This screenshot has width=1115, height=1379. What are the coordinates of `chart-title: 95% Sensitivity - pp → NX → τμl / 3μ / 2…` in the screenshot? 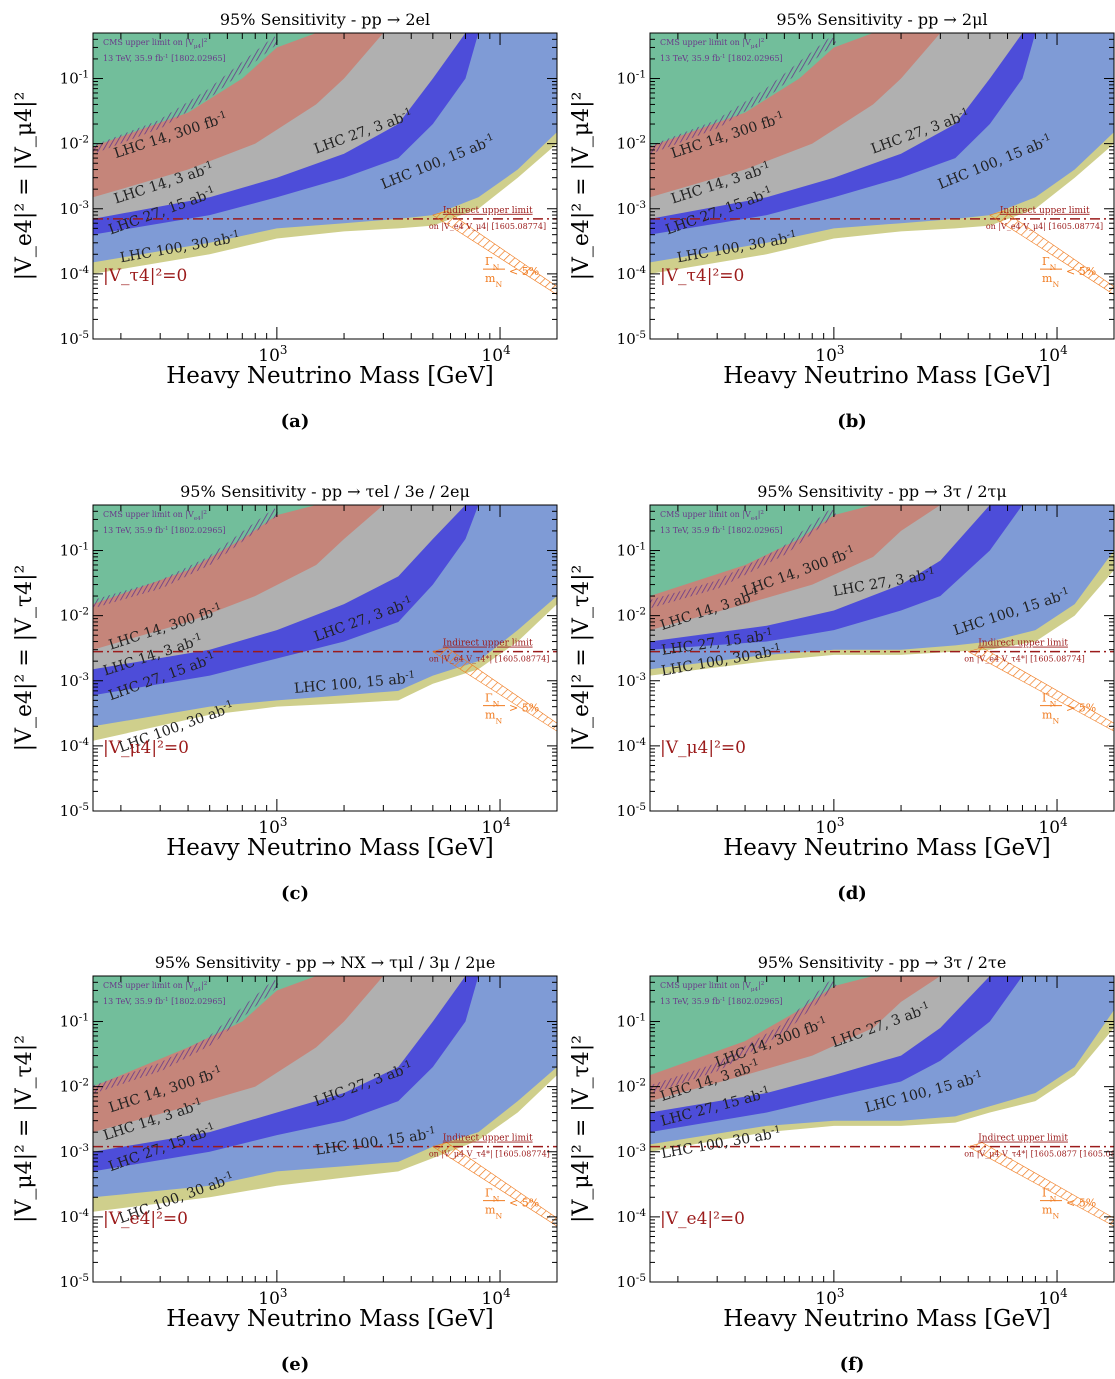 It's located at (325, 962).